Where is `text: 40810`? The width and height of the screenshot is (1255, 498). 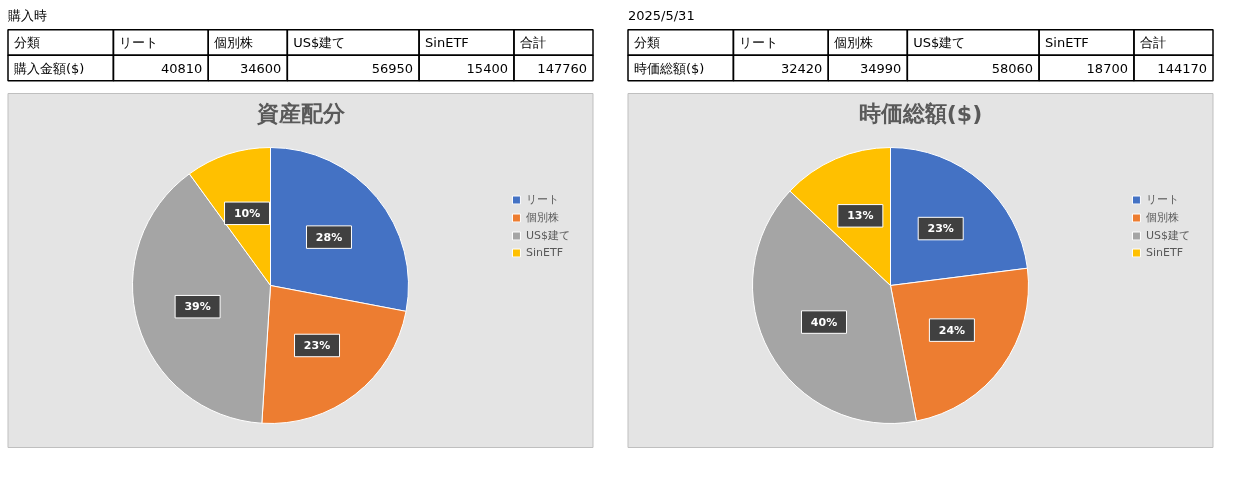
text: 40810 is located at coordinates (181, 68).